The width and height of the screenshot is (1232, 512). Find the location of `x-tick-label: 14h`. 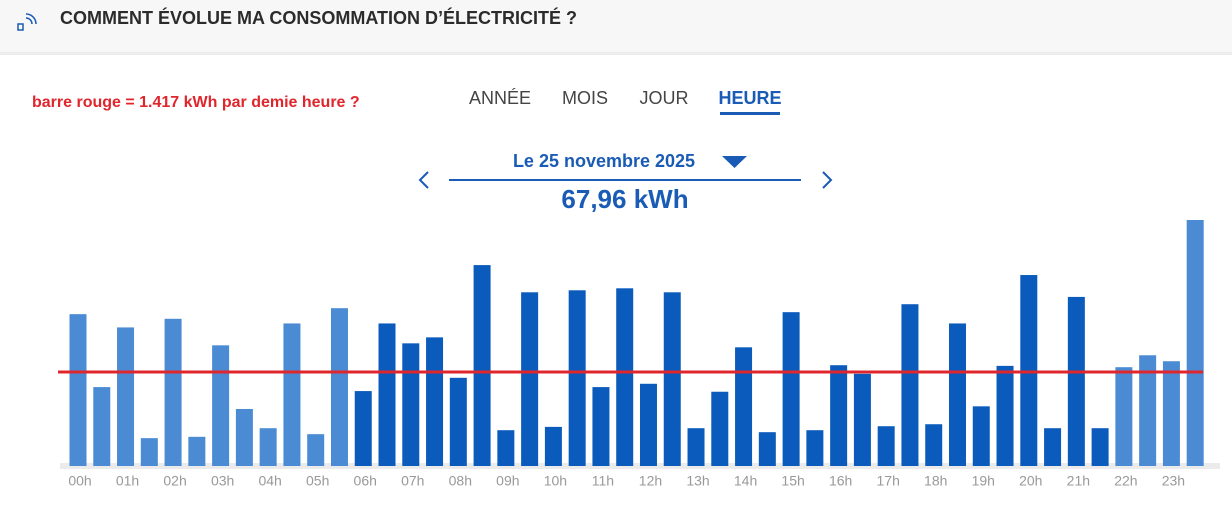

x-tick-label: 14h is located at coordinates (745, 481).